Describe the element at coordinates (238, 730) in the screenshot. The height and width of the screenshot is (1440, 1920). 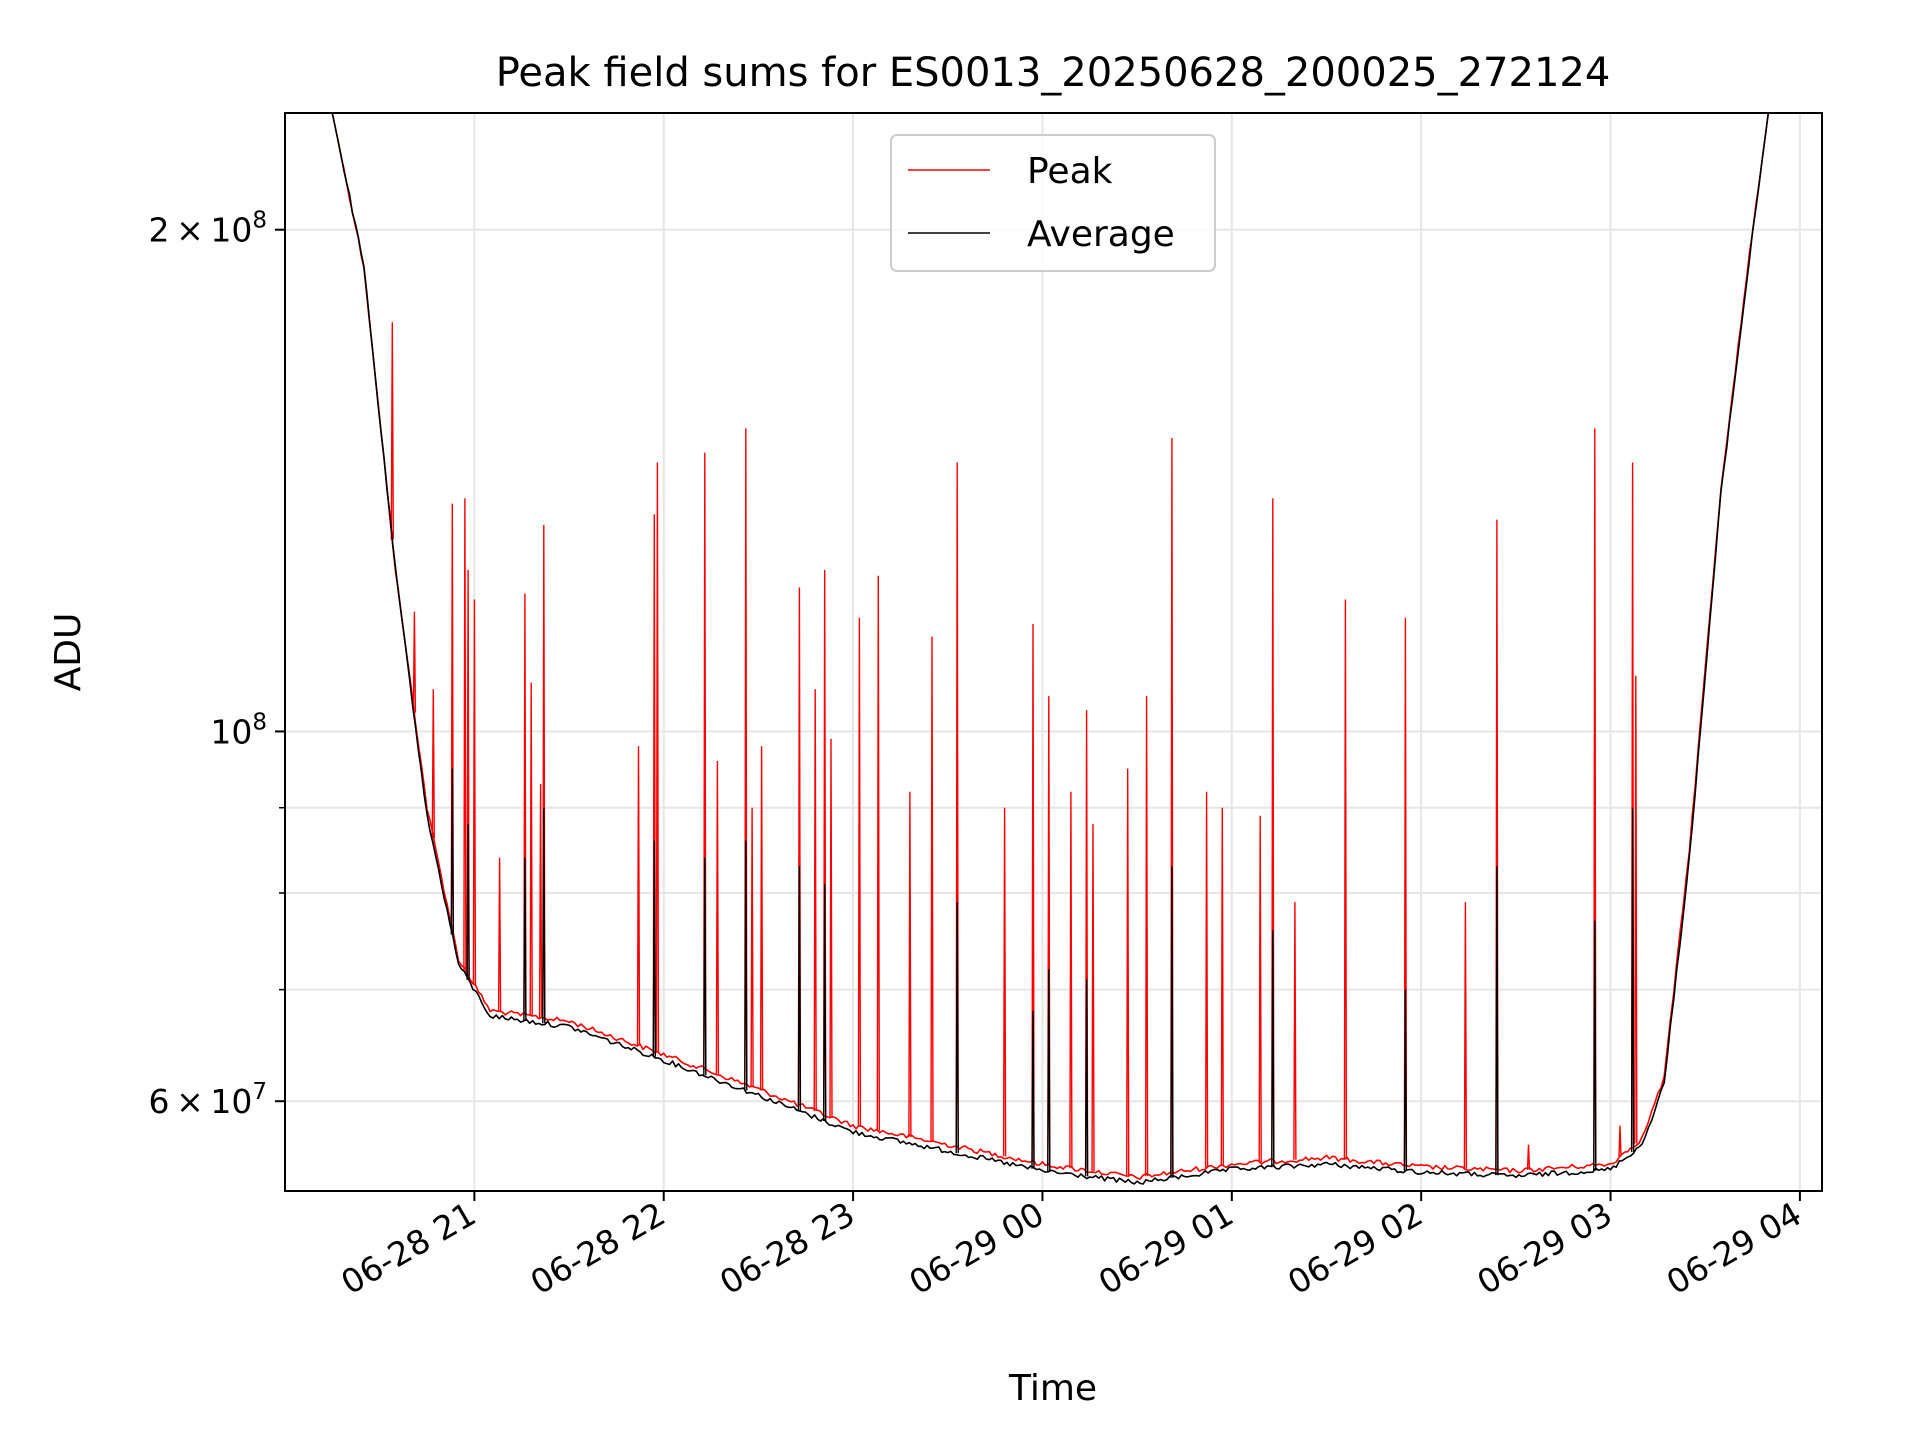
I see `y-tick-label-1: 108` at that location.